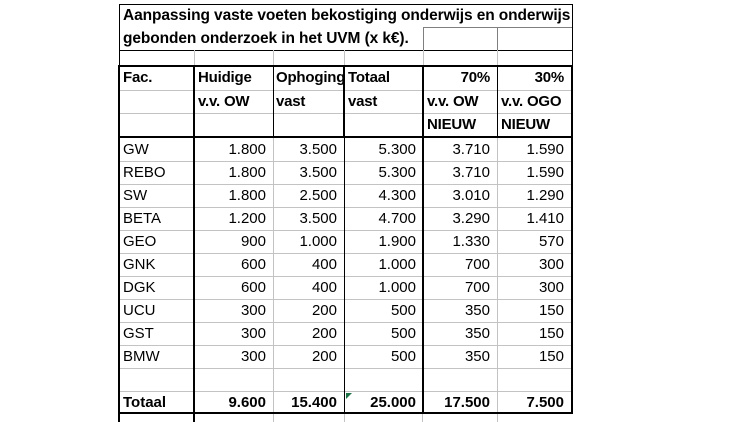  Describe the element at coordinates (225, 77) in the screenshot. I see `header-huidige: Huidige` at that location.